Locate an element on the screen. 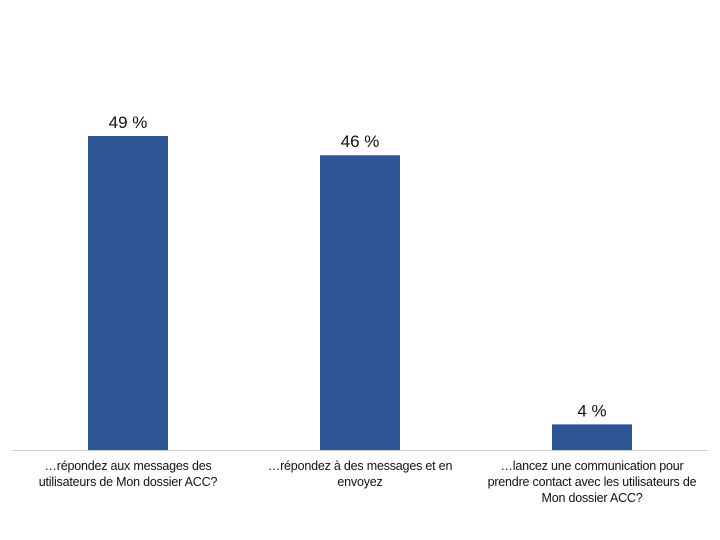 The width and height of the screenshot is (720, 540). data-label: 46 % is located at coordinates (360, 141).